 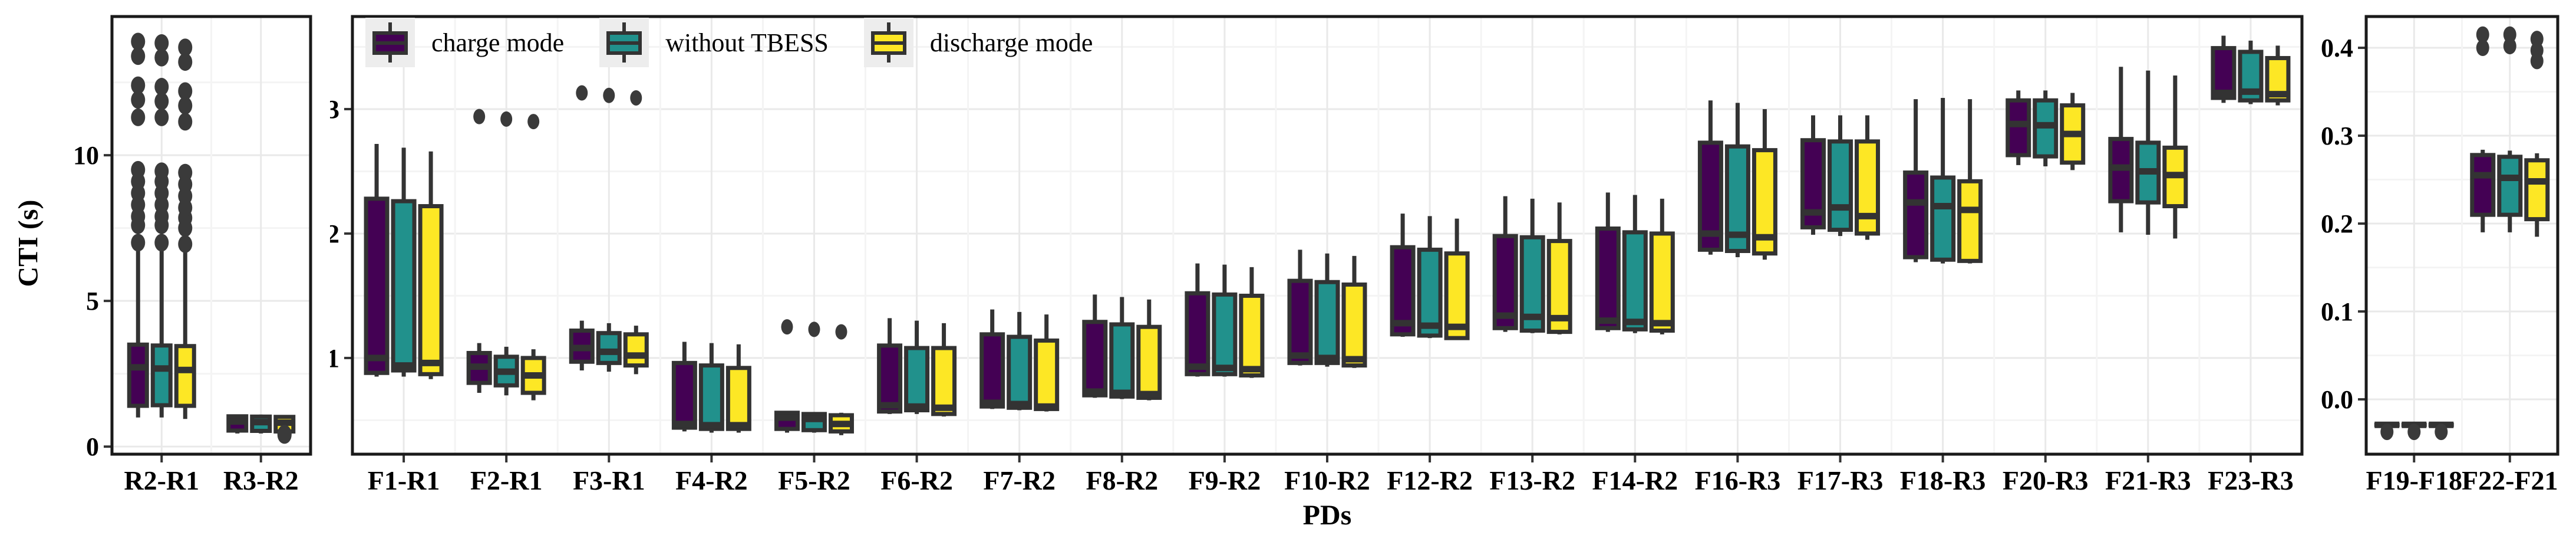 I want to click on legend-label: charge mode, so click(x=498, y=42).